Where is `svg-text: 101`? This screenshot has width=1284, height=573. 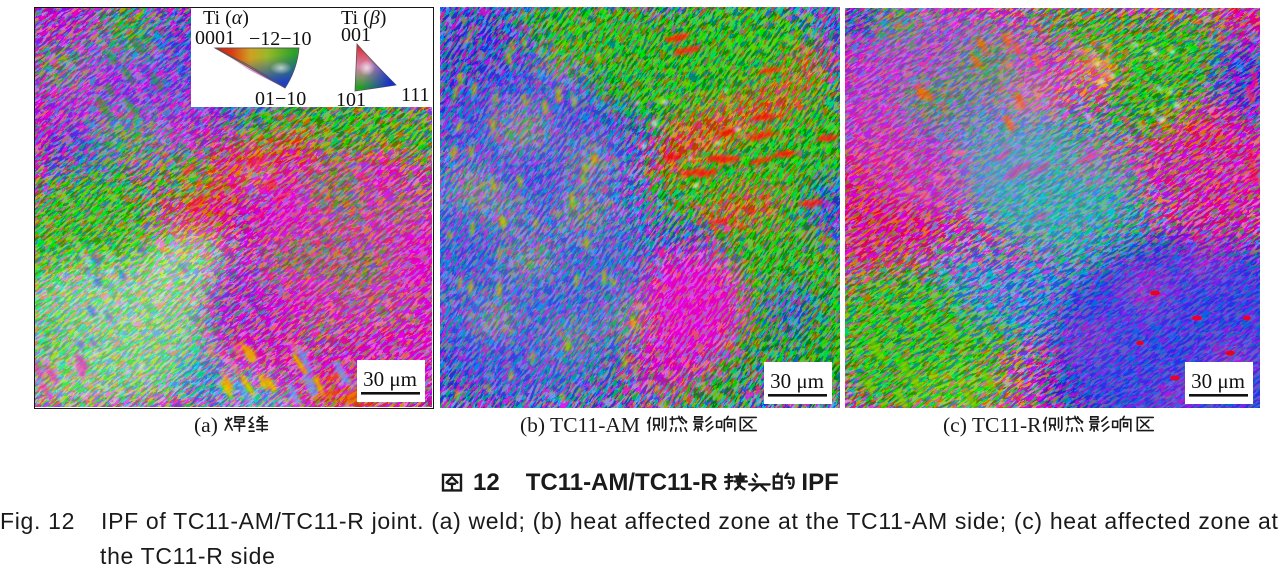
svg-text: 101 is located at coordinates (351, 100).